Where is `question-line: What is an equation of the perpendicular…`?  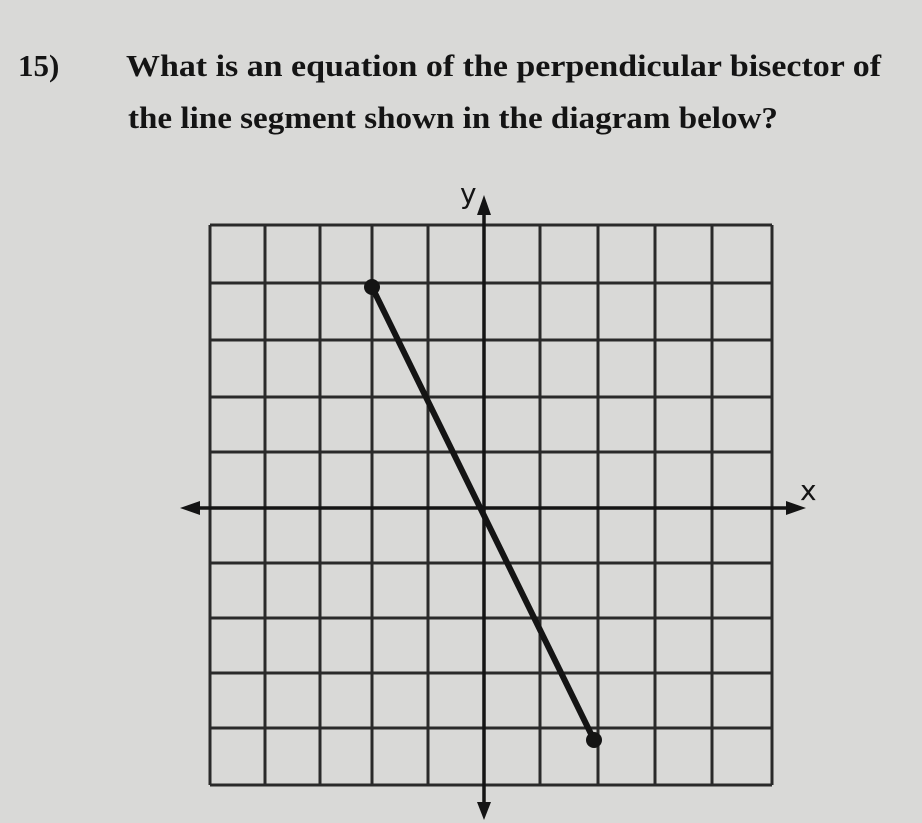 question-line: What is an equation of the perpendicular… is located at coordinates (504, 65).